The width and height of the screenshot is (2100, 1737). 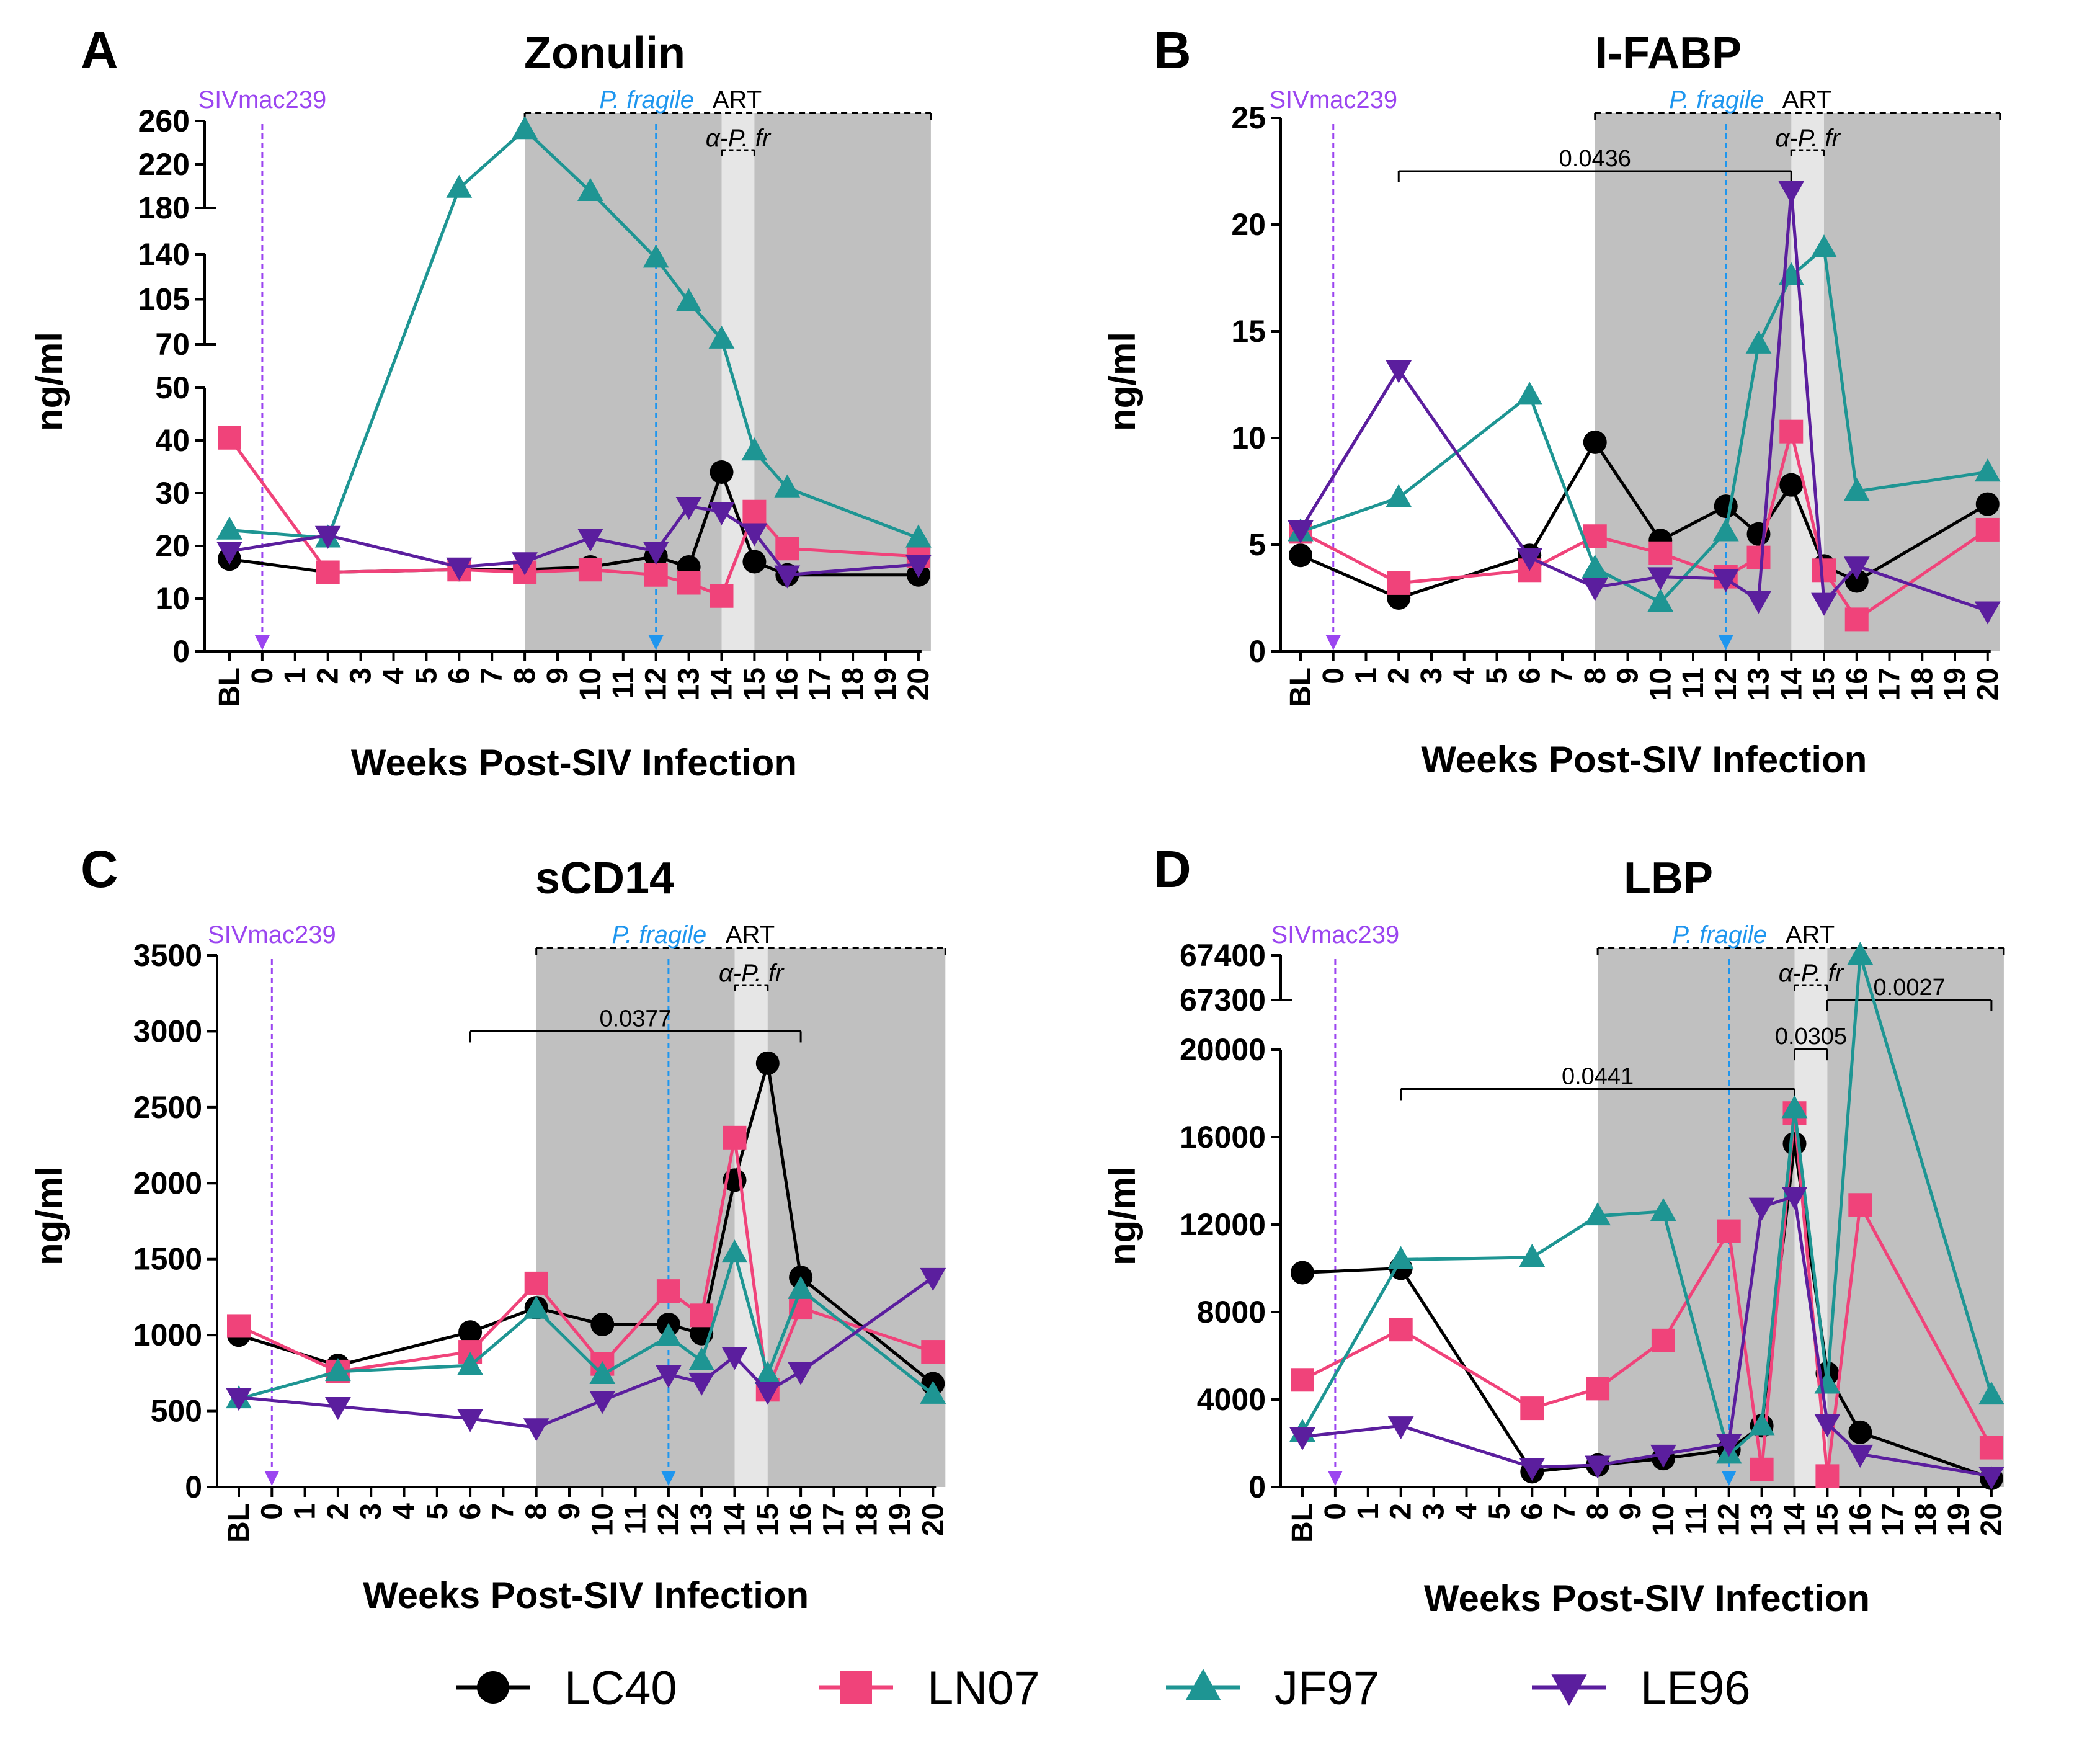 I want to click on y-tick-label: 8000, so click(x=1232, y=1312).